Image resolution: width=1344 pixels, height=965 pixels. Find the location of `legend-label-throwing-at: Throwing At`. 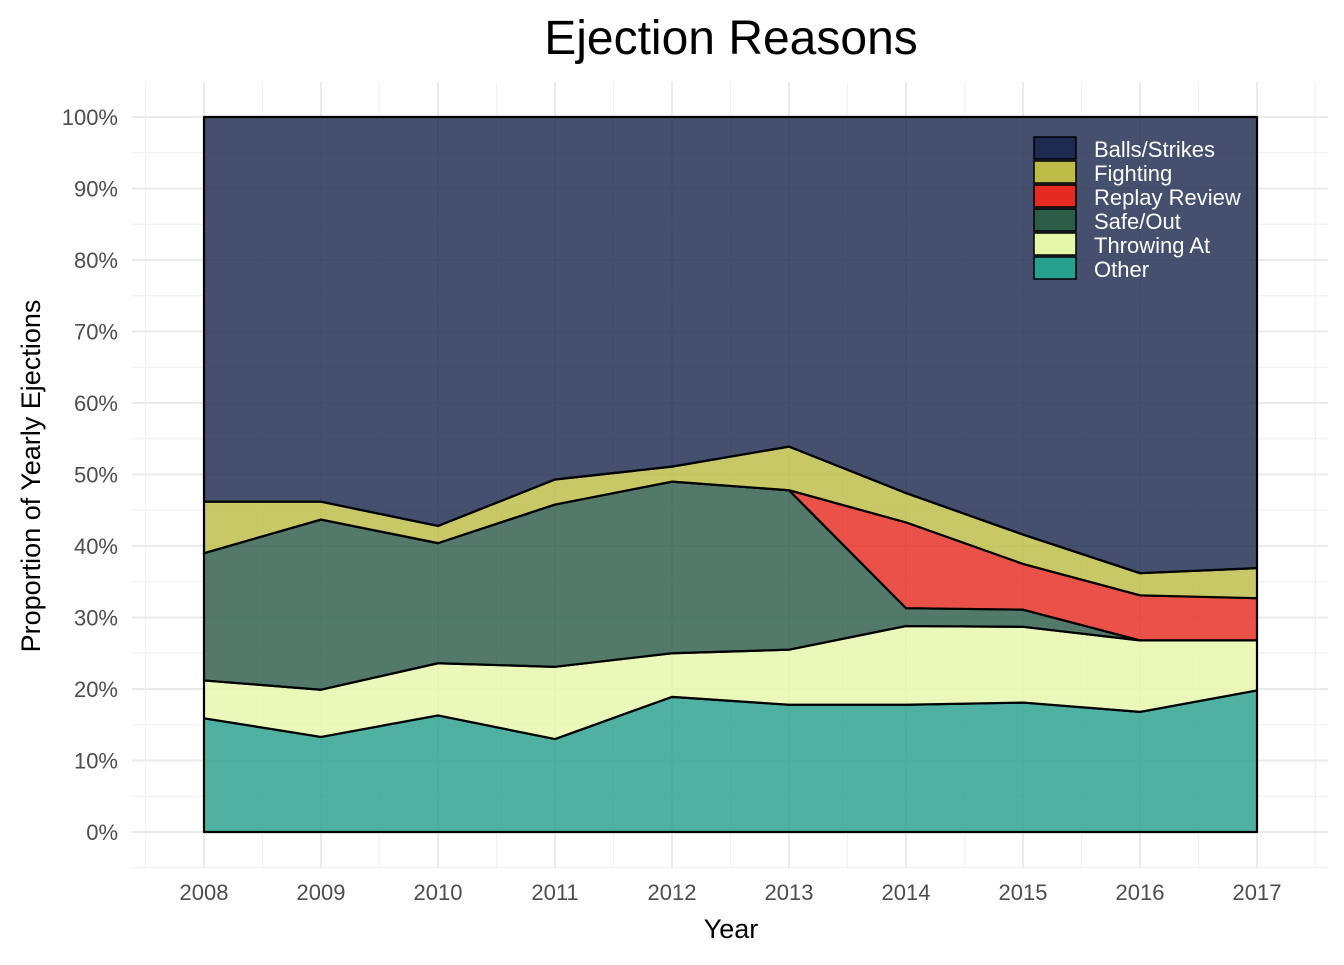

legend-label-throwing-at: Throwing At is located at coordinates (1152, 245).